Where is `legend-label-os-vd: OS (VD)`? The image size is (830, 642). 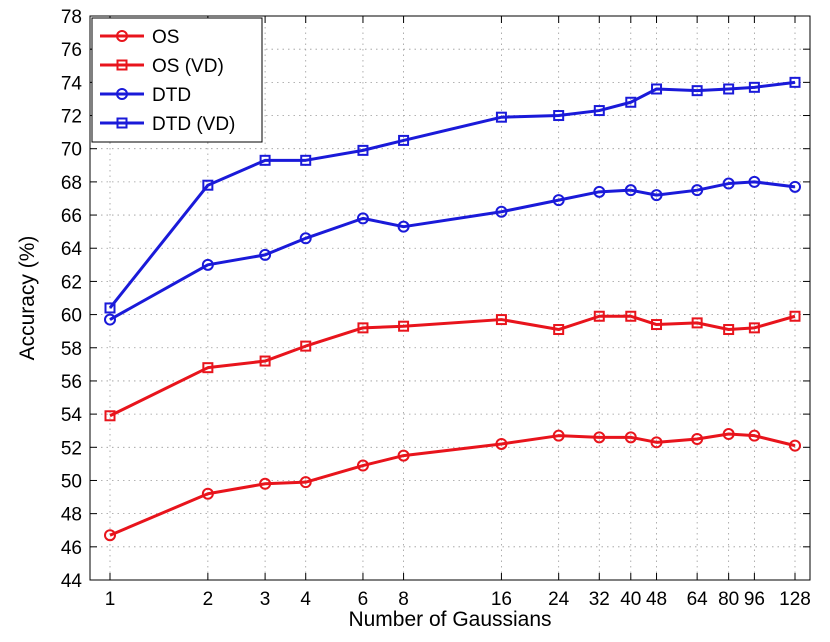
legend-label-os-vd: OS (VD) is located at coordinates (188, 66).